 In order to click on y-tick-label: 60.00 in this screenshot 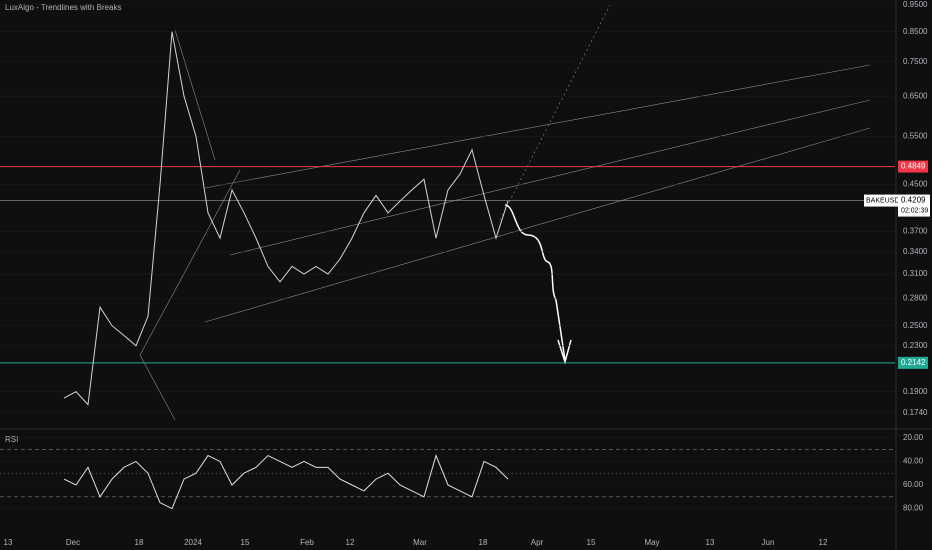, I will do `click(913, 484)`.